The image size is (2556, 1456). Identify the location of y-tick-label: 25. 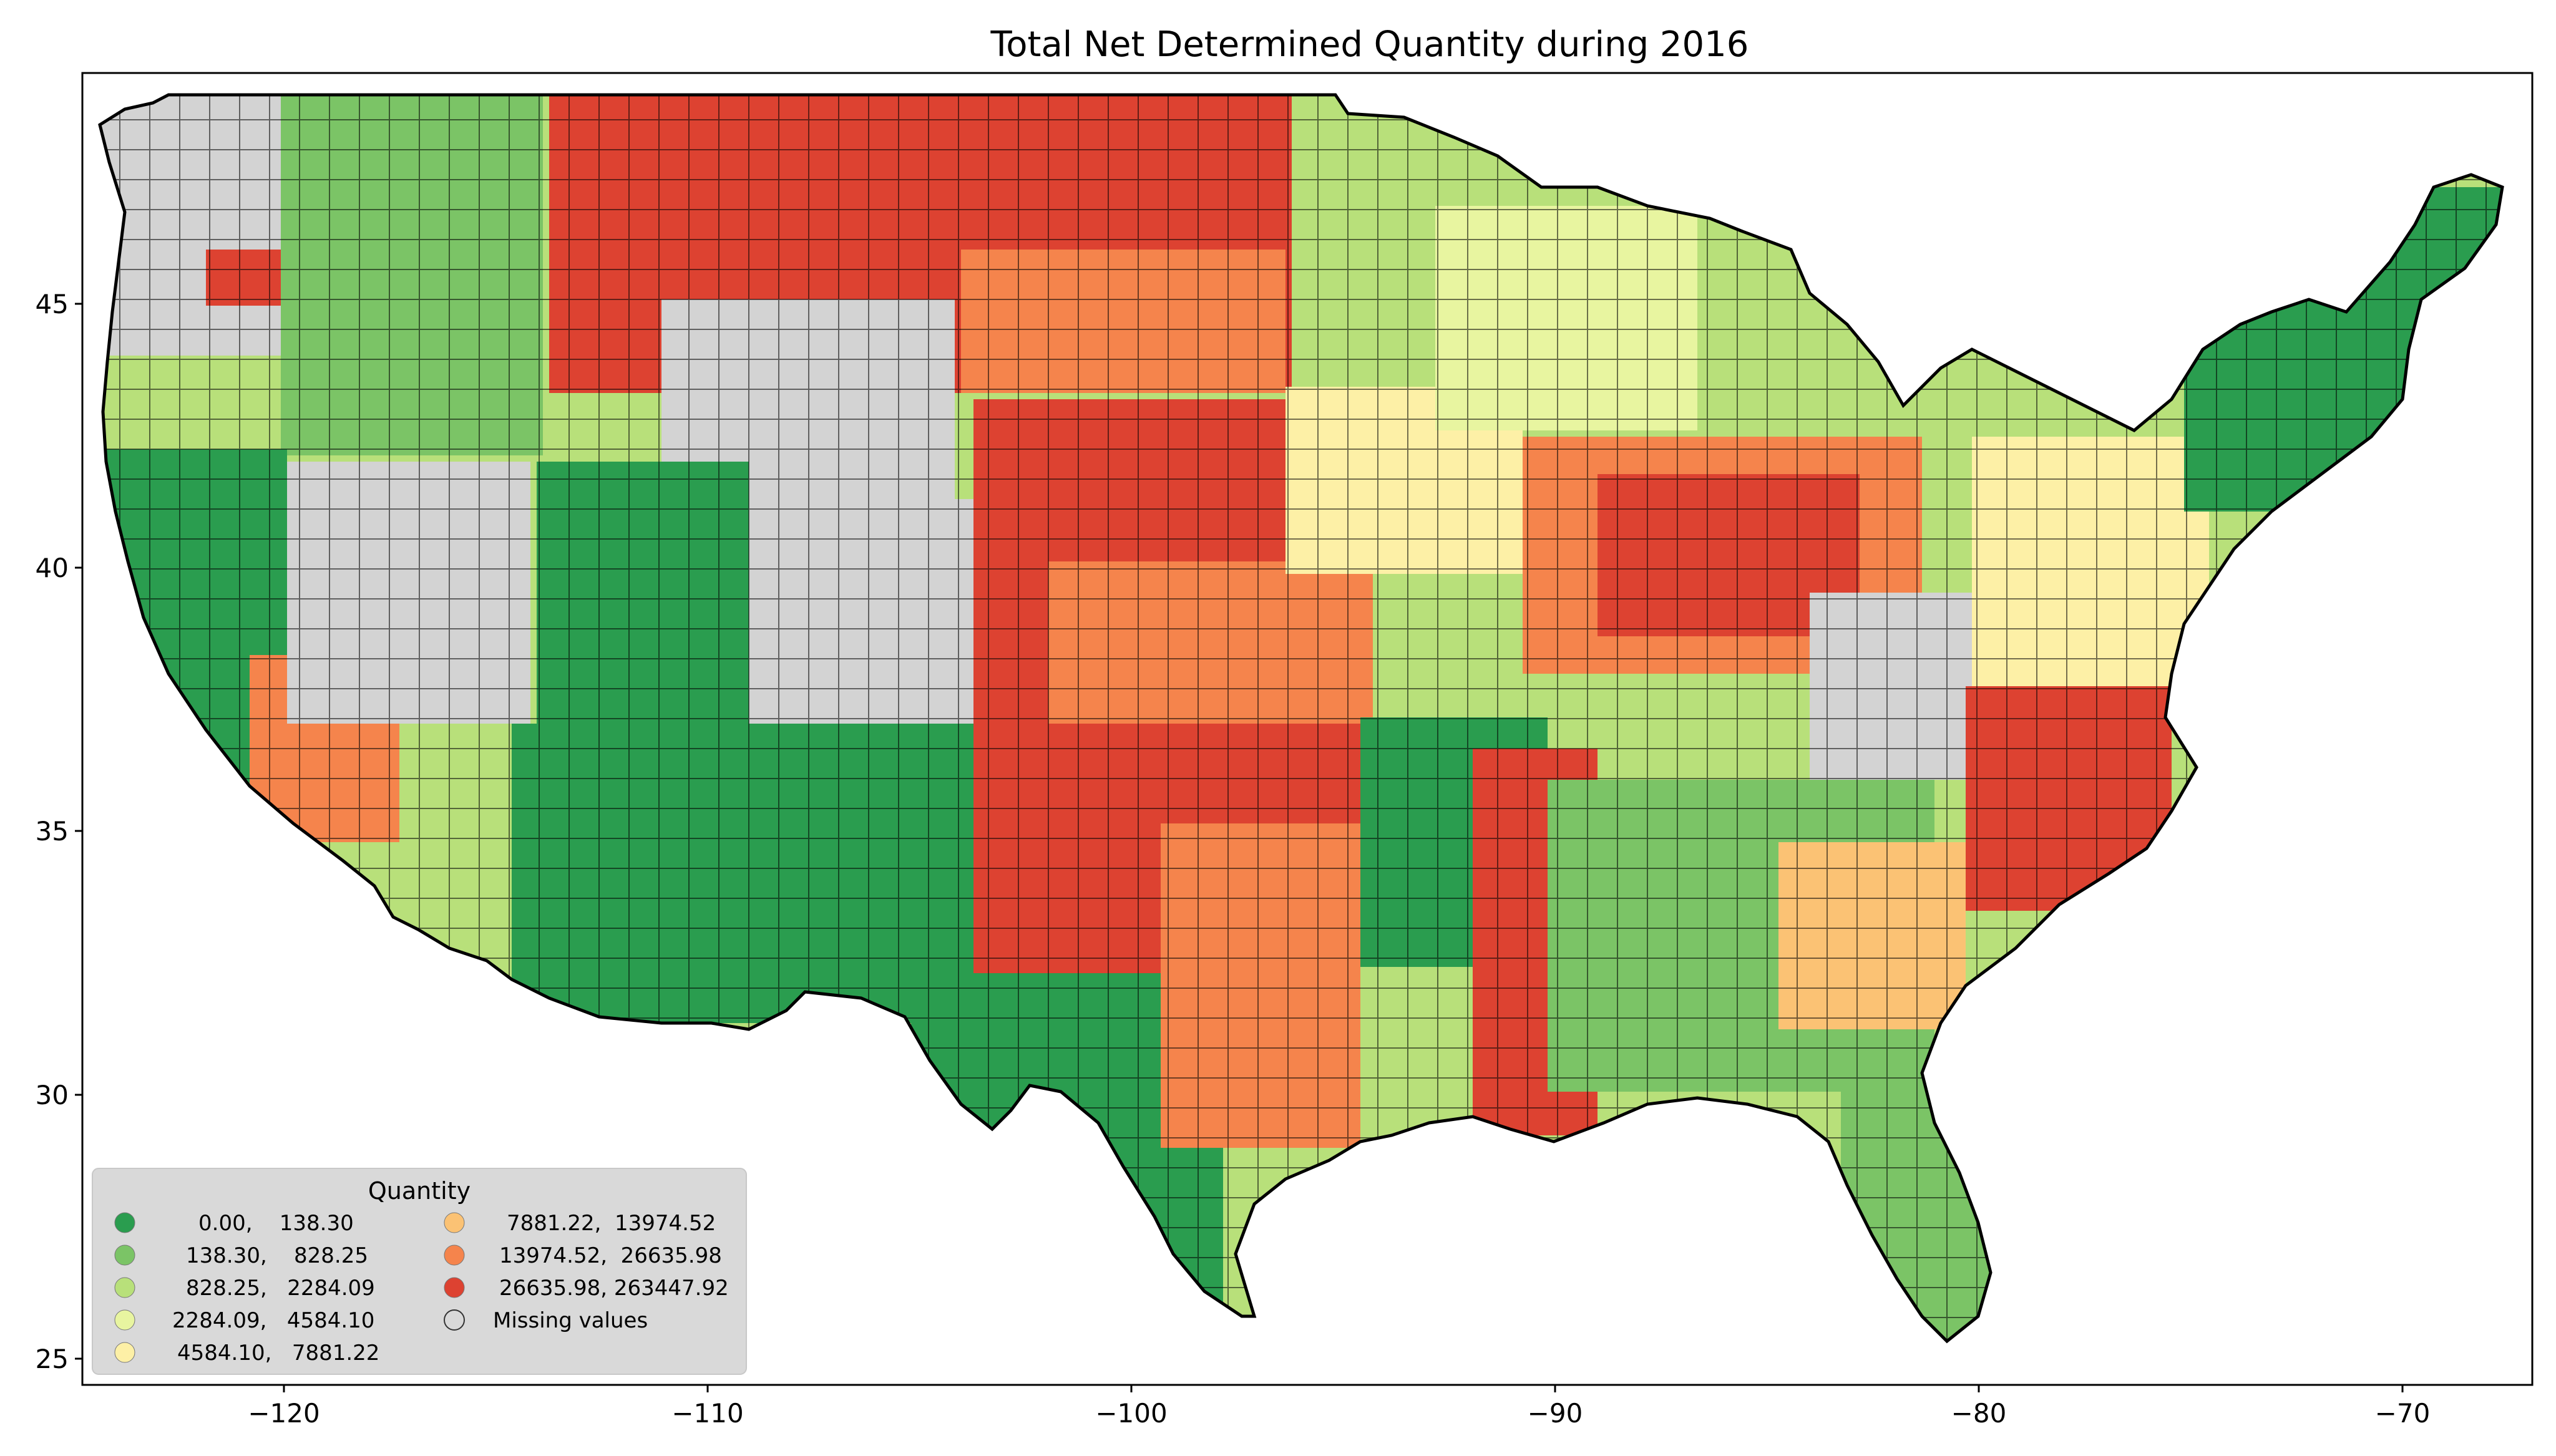
(53, 1359).